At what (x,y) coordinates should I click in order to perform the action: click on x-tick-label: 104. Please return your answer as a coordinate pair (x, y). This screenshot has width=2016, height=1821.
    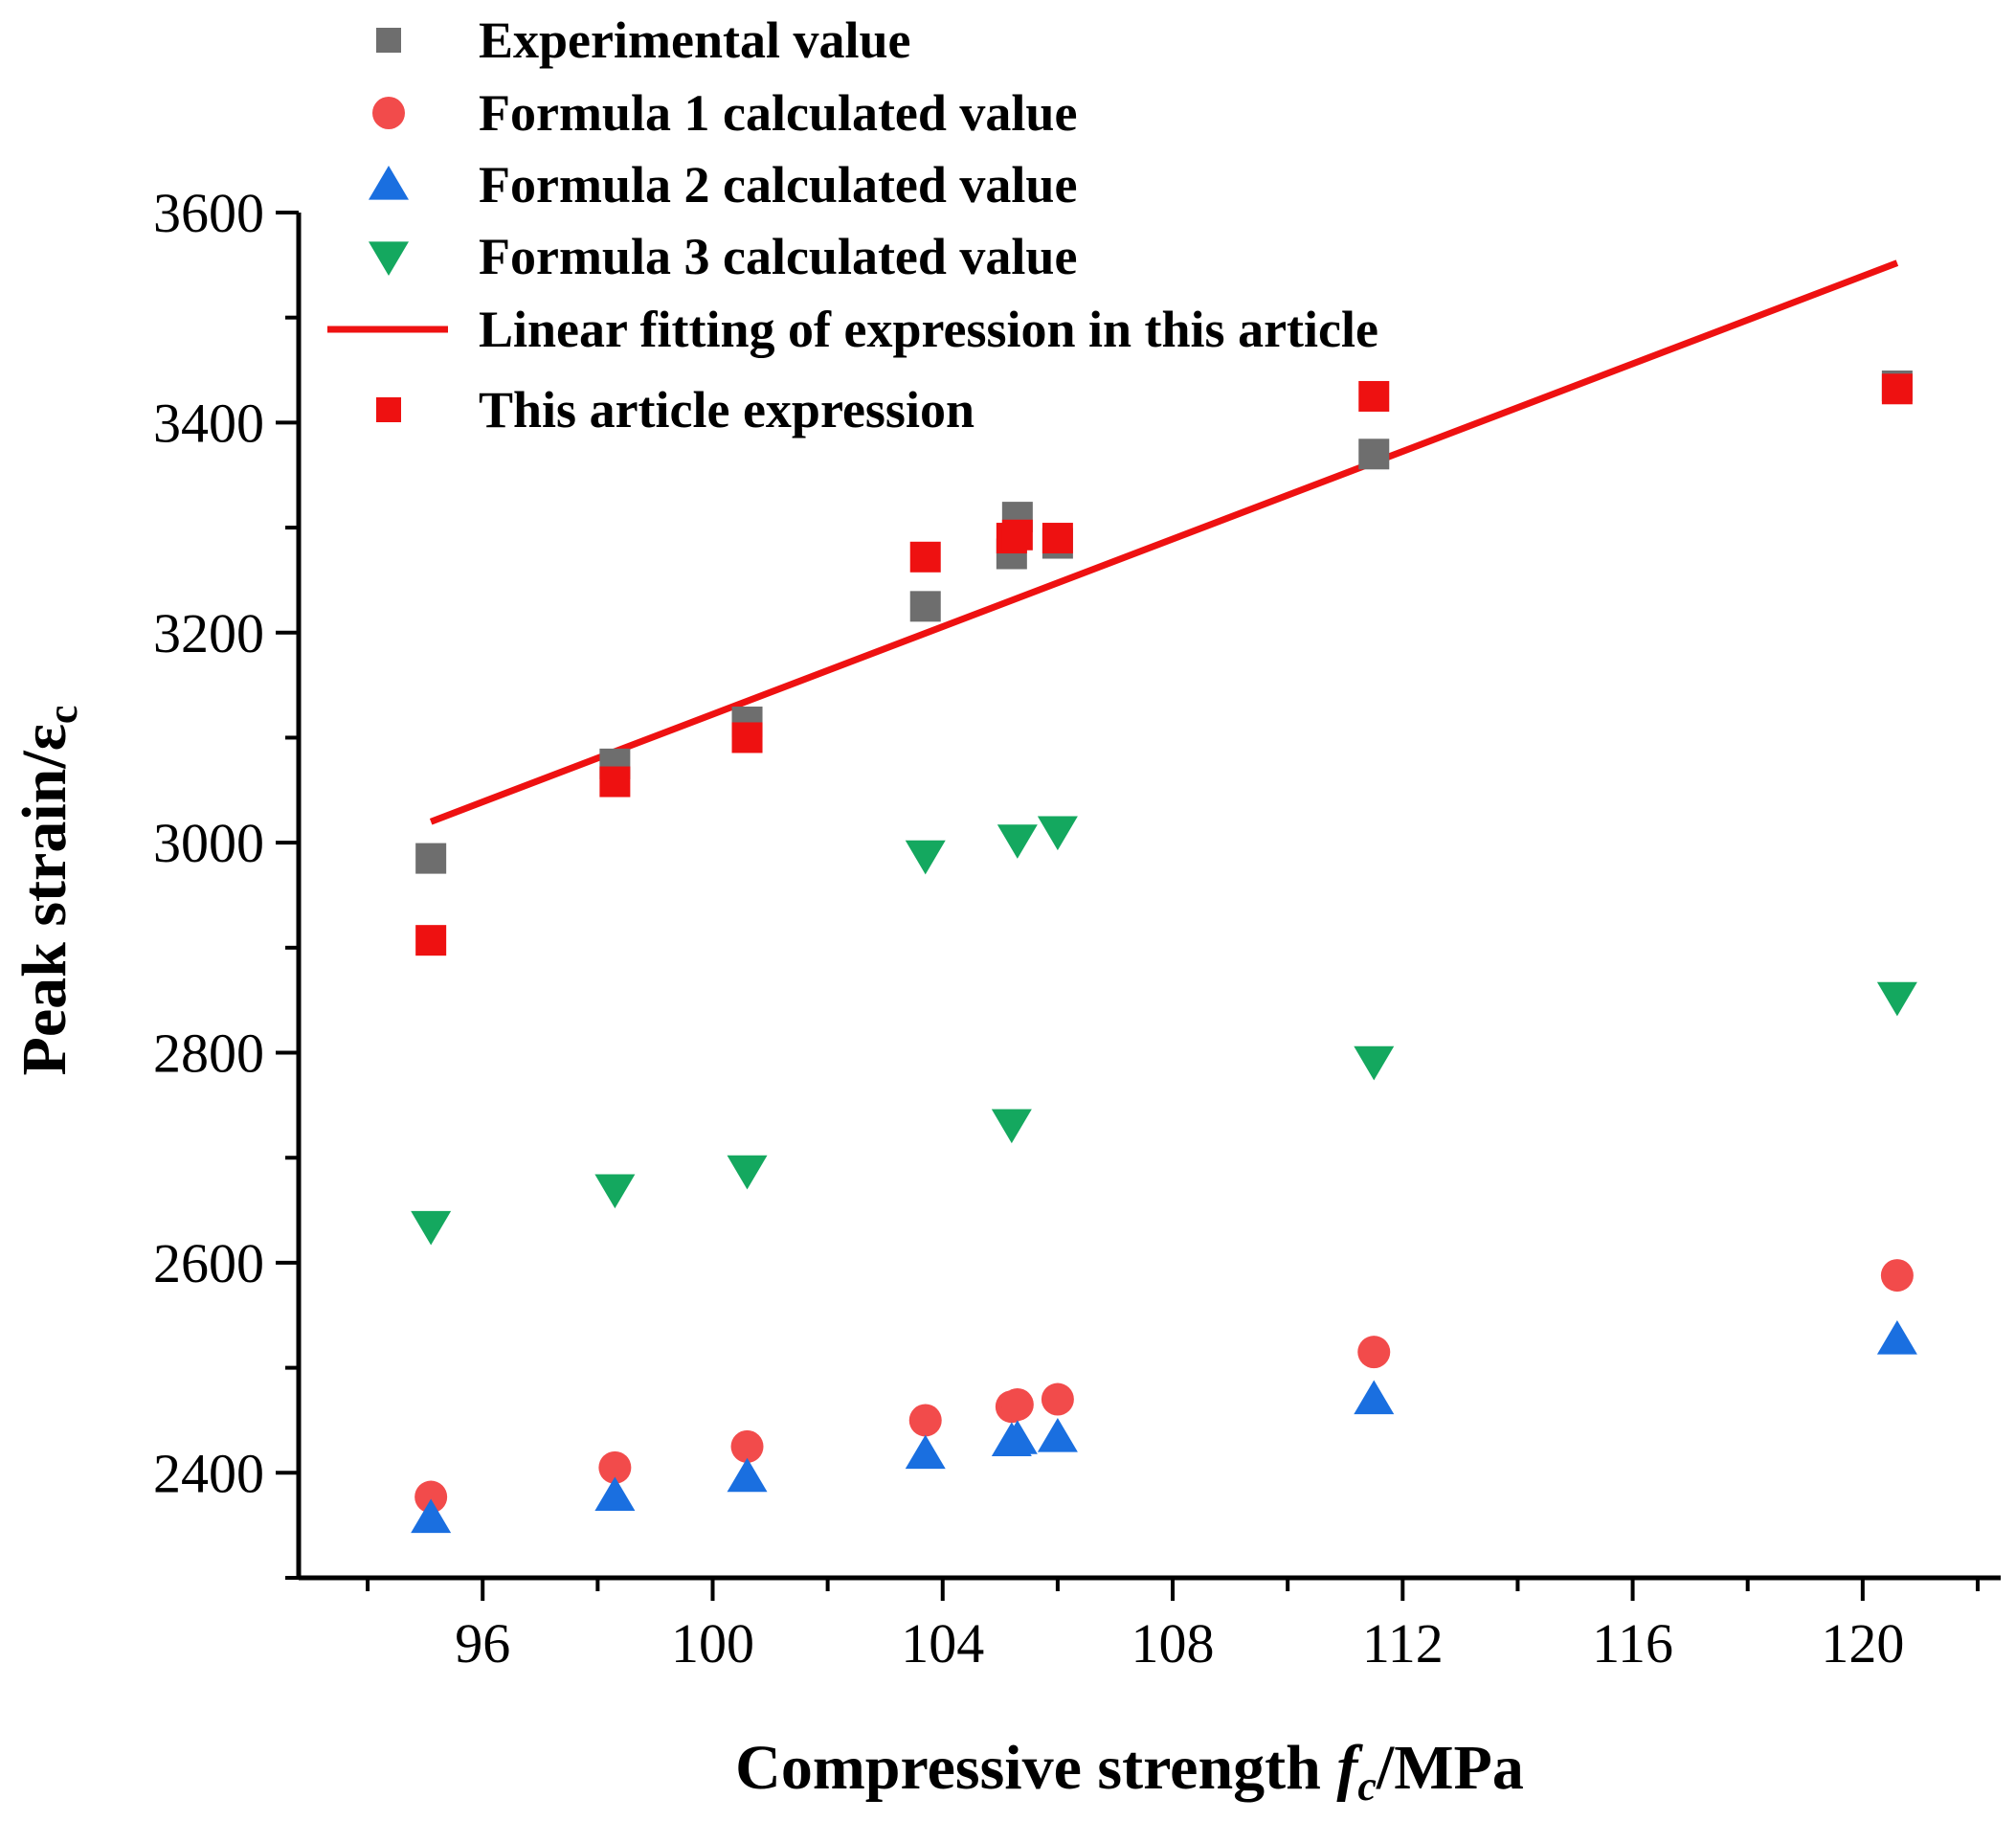
    Looking at the image, I should click on (943, 1643).